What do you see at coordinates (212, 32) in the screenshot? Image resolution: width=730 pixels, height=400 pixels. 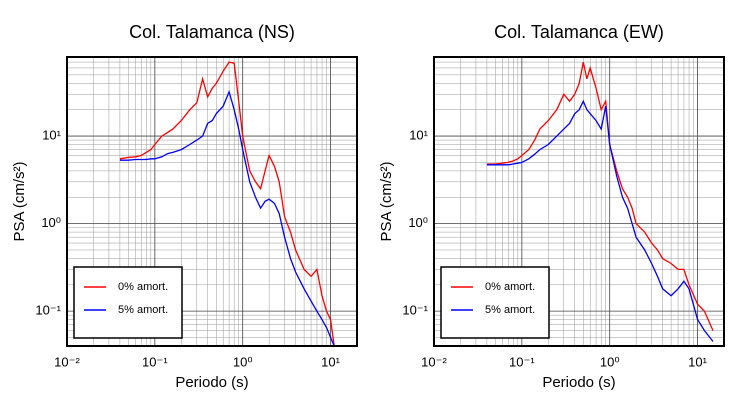 I see `chart-title: Col. Talamanca (NS)` at bounding box center [212, 32].